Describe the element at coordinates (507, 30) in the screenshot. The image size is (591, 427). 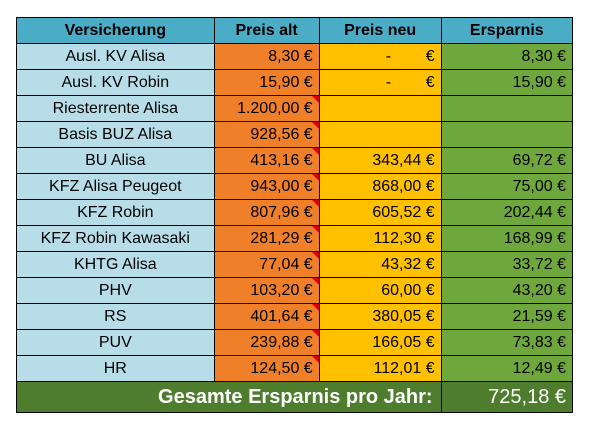
I see `header-ersparnis: Ersparnis` at that location.